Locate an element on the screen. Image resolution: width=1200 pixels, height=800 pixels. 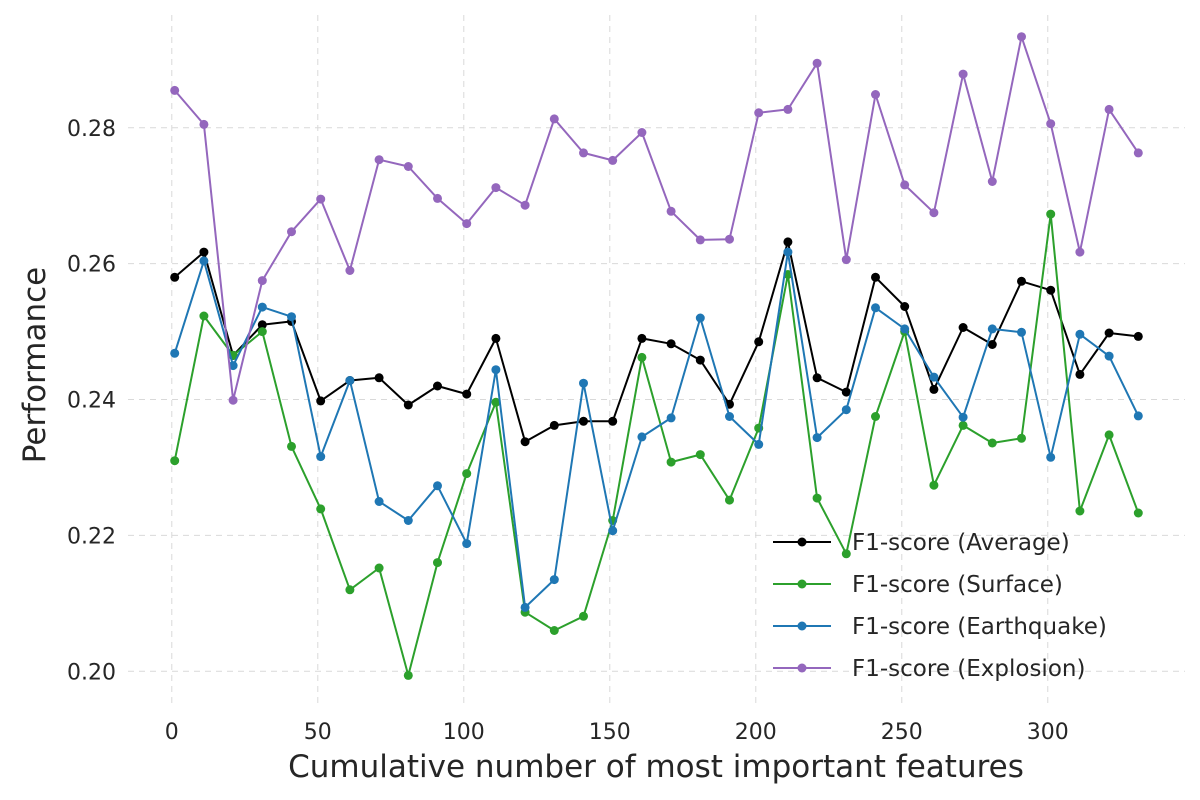
y-tick-label: 0.24 is located at coordinates (91, 401).